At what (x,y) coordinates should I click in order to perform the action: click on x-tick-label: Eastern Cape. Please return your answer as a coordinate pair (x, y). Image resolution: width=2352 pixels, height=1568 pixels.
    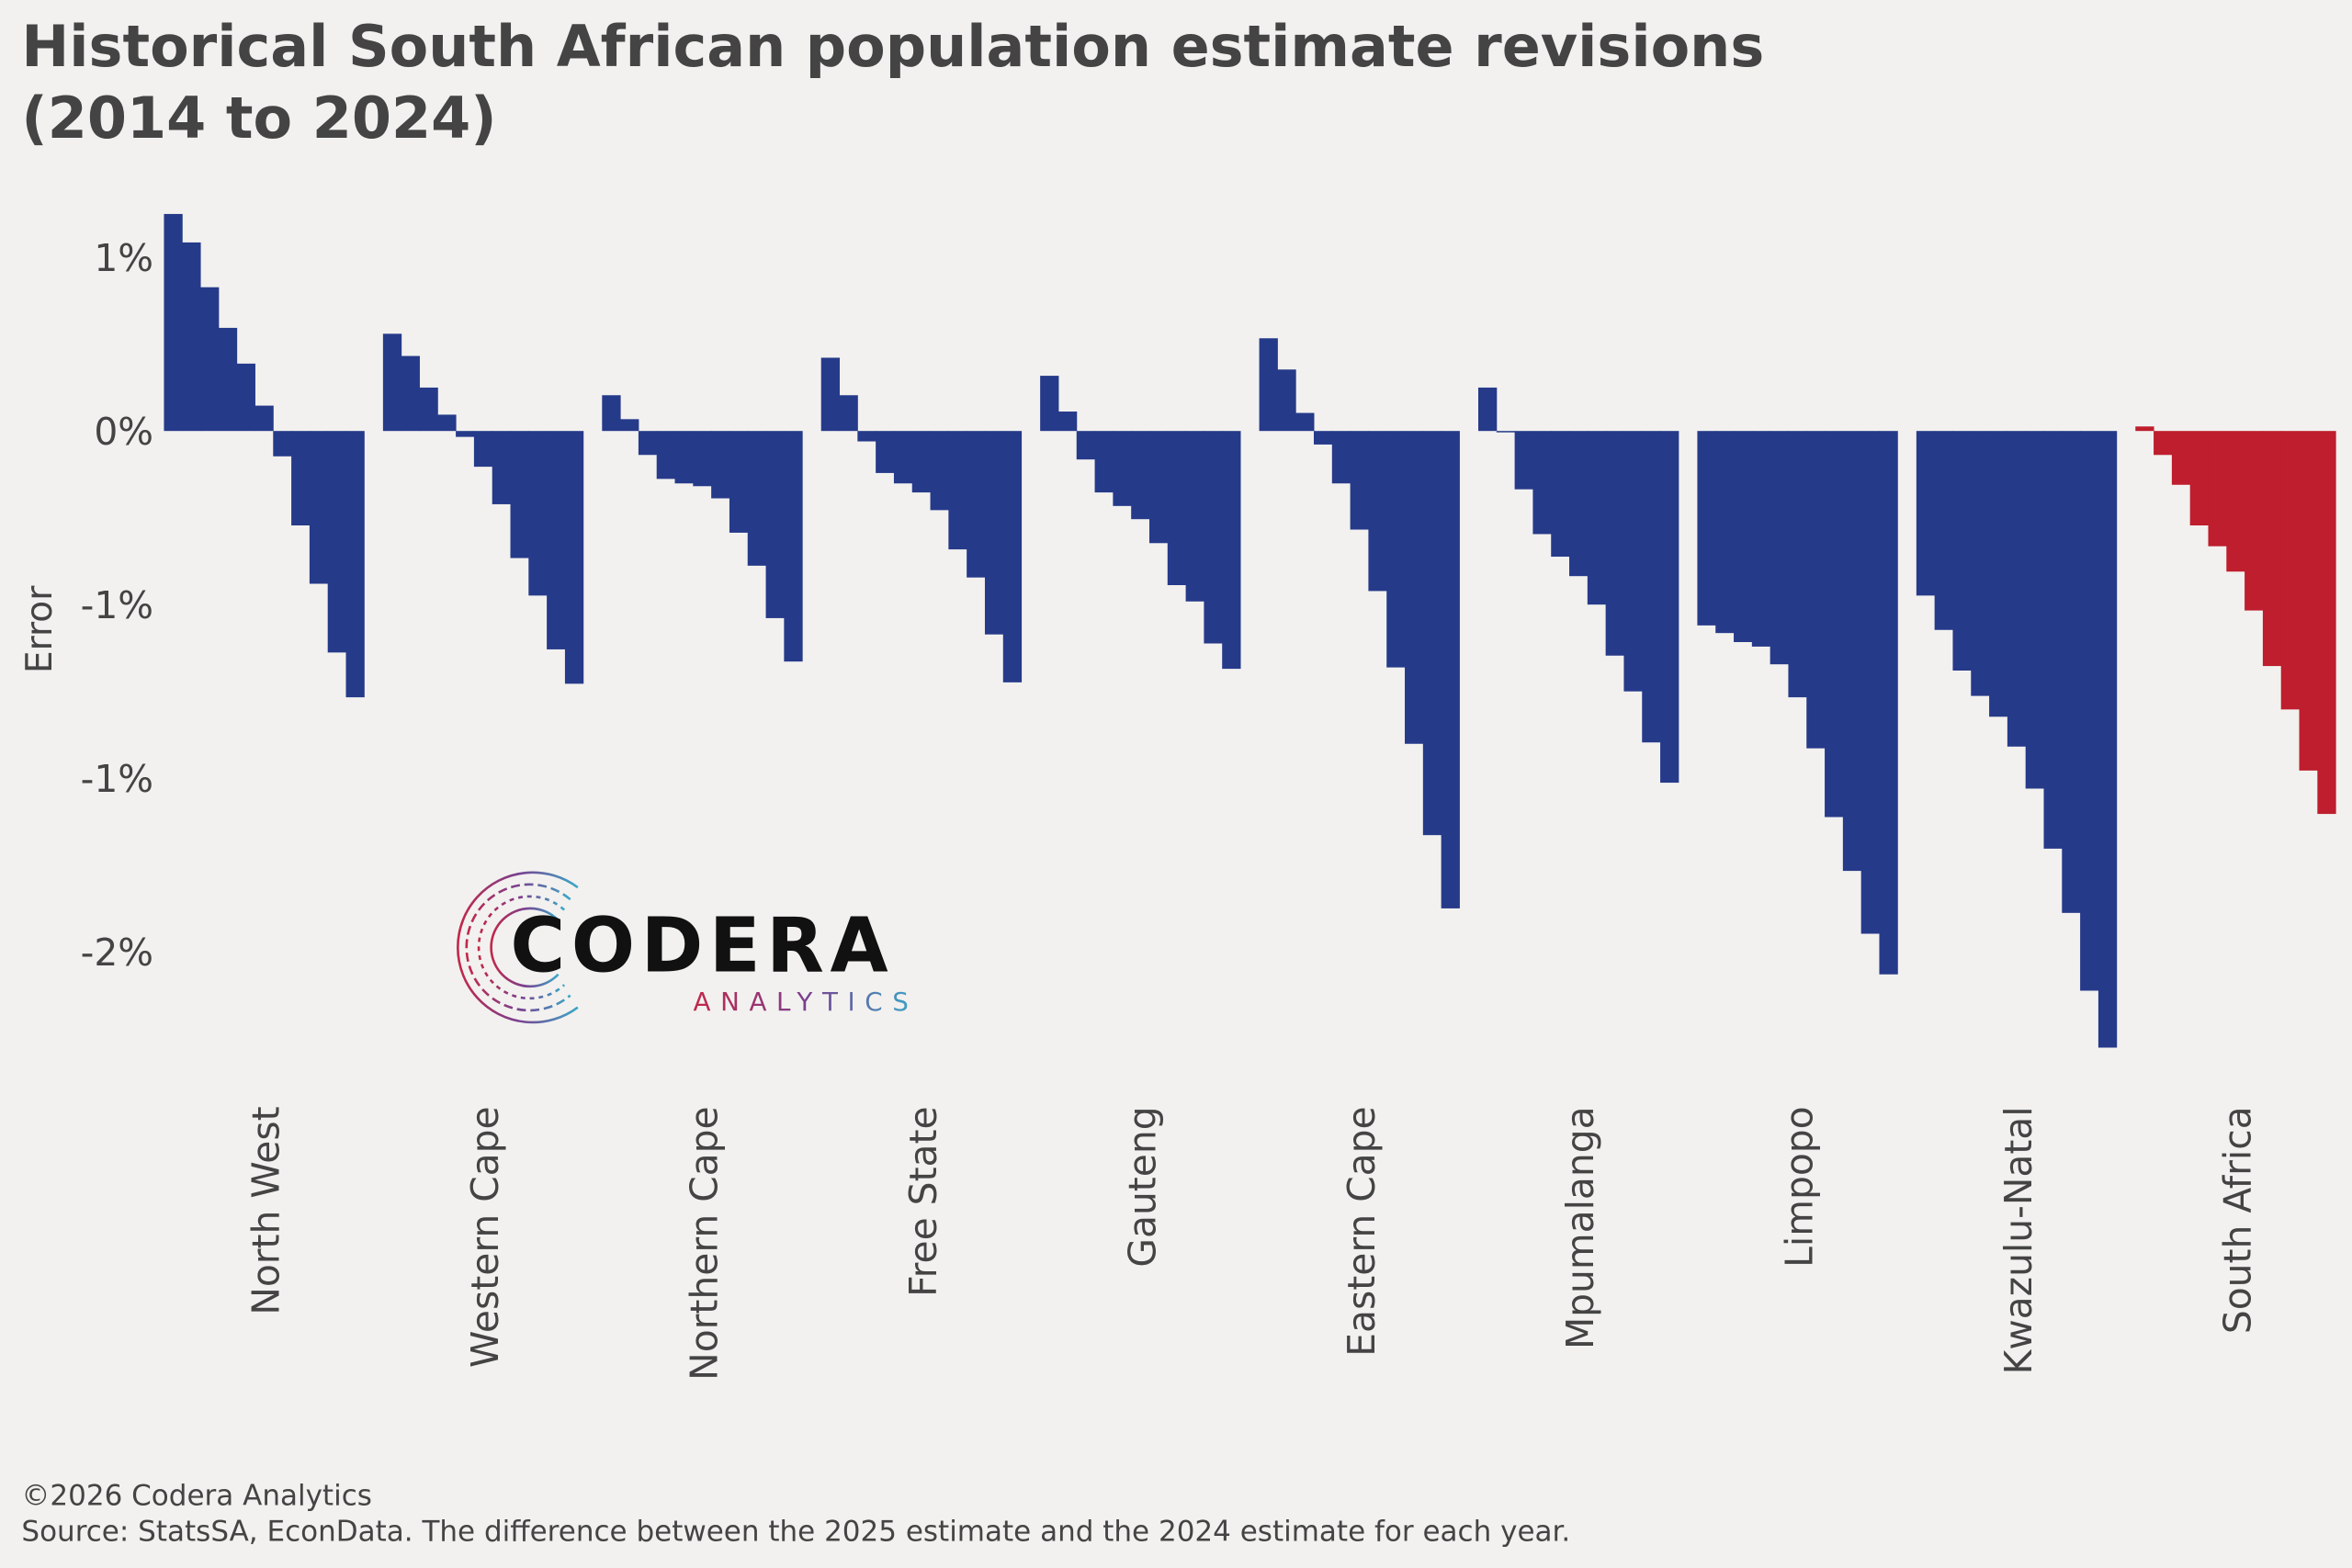
    Looking at the image, I should click on (1362, 1231).